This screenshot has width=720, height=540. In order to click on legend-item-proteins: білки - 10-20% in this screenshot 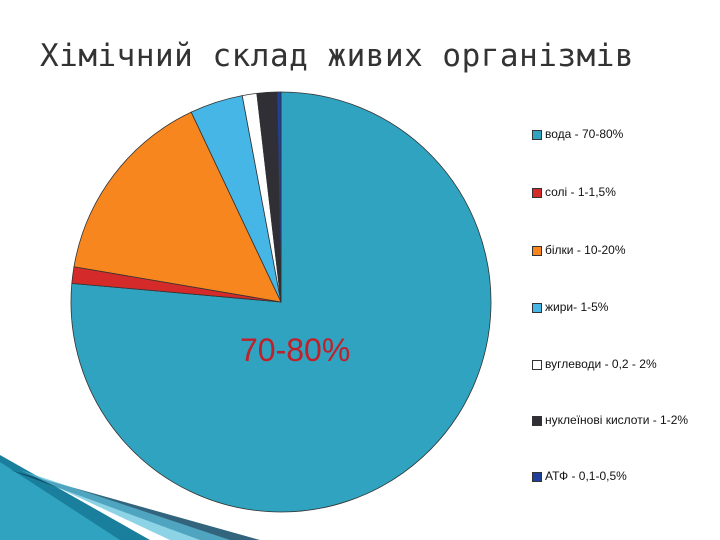, I will do `click(613, 250)`.